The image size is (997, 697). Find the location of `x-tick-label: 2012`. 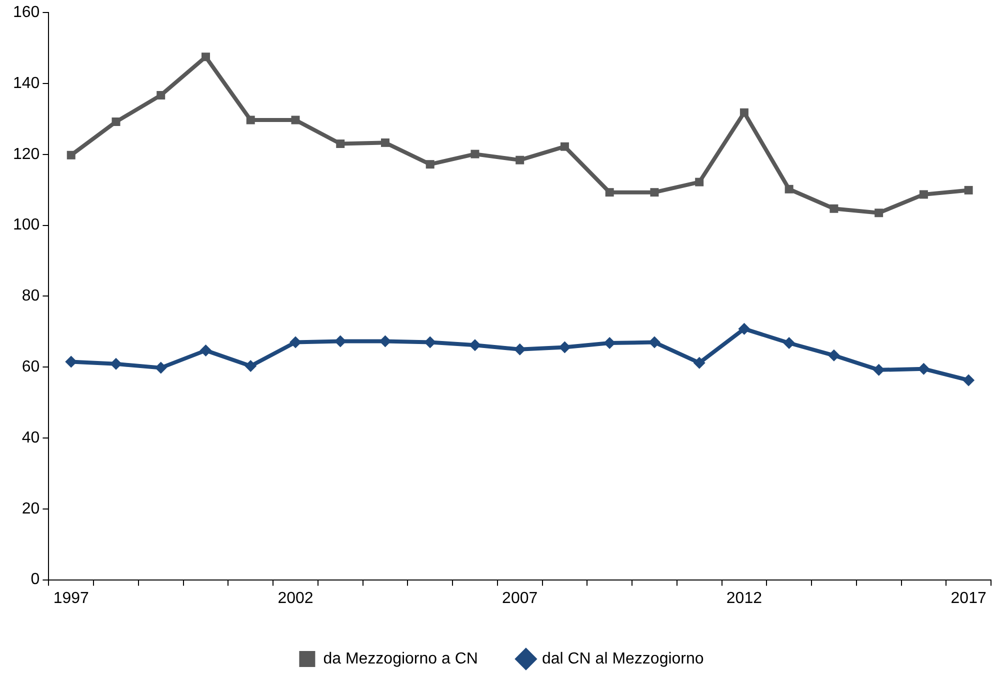

x-tick-label: 2012 is located at coordinates (744, 598).